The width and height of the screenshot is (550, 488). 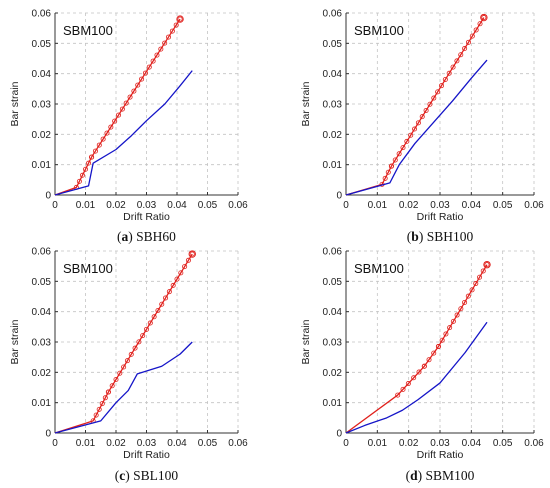 I want to click on x-tick-label: 0.02, so click(x=409, y=205).